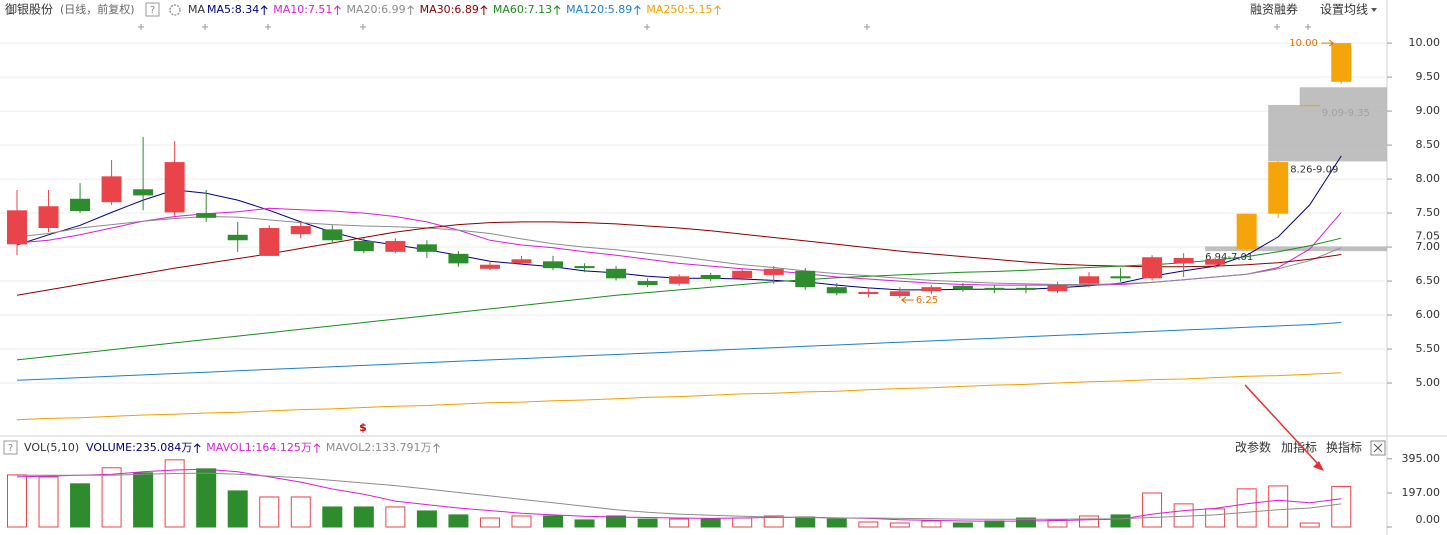  Describe the element at coordinates (1344, 10) in the screenshot. I see `ma-settings-button: 设置均线` at that location.